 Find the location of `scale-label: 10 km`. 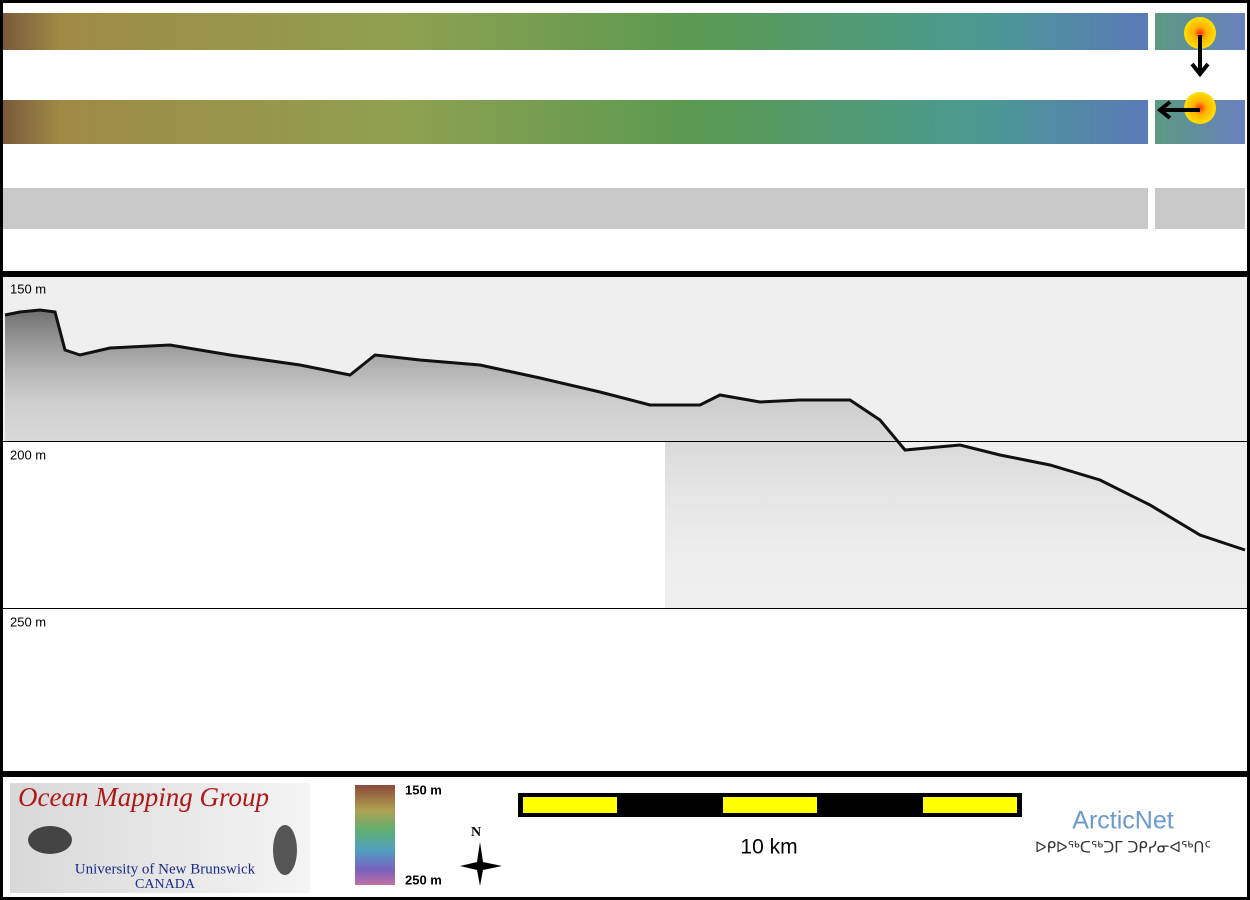

scale-label: 10 km is located at coordinates (768, 847).